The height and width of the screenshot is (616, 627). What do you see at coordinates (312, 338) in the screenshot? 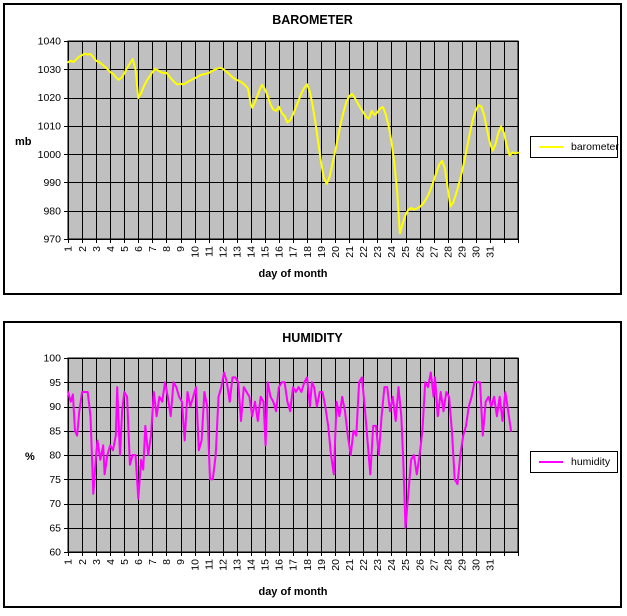
I see `chart-title: HUMIDITY` at bounding box center [312, 338].